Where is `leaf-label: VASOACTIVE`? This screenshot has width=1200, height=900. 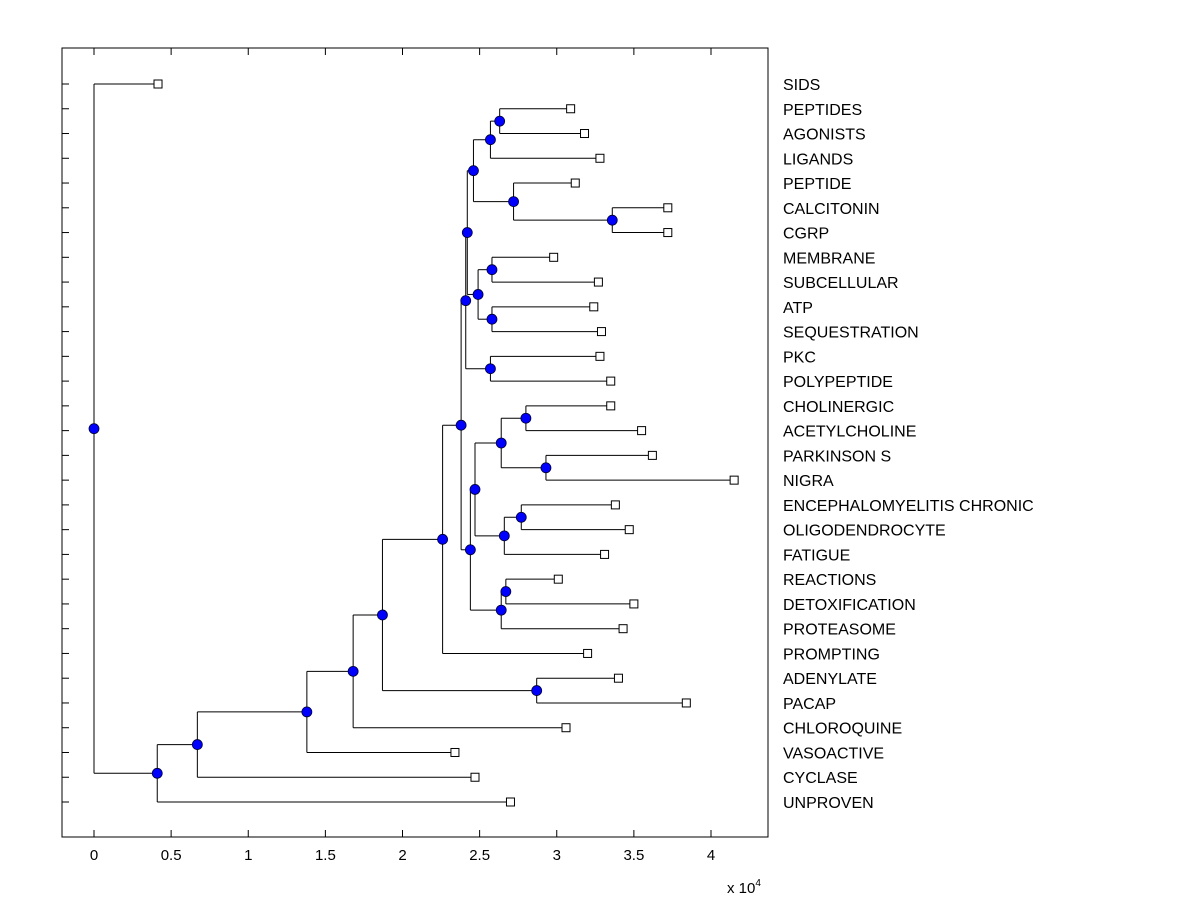
leaf-label: VASOACTIVE is located at coordinates (833, 753).